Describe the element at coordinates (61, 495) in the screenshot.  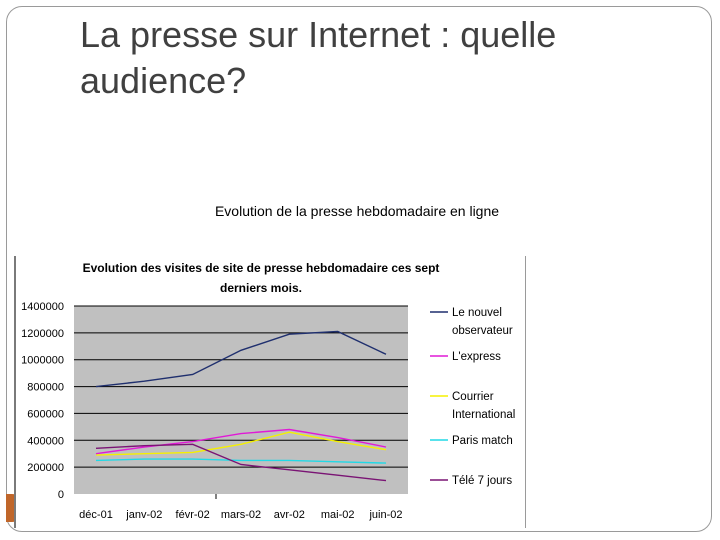
I see `y-tick-label: 0` at that location.